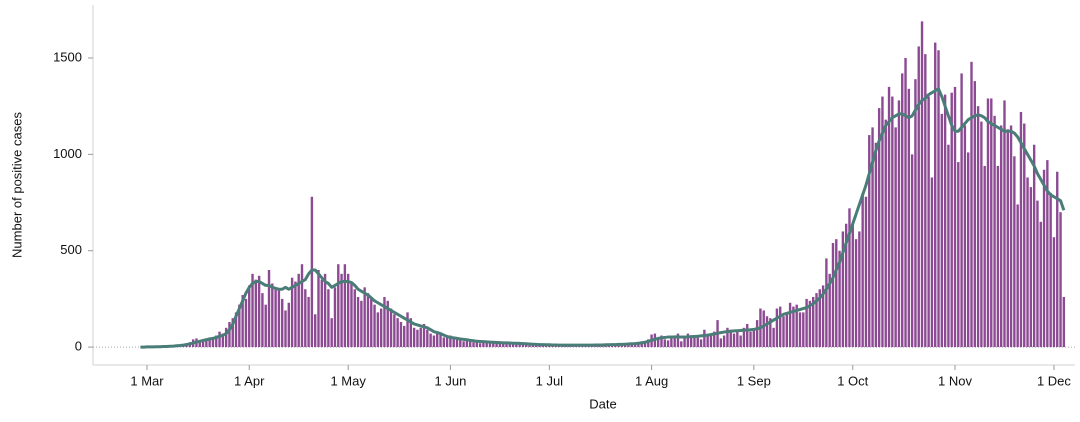  What do you see at coordinates (78, 346) in the screenshot?
I see `y-tick-label: 0` at bounding box center [78, 346].